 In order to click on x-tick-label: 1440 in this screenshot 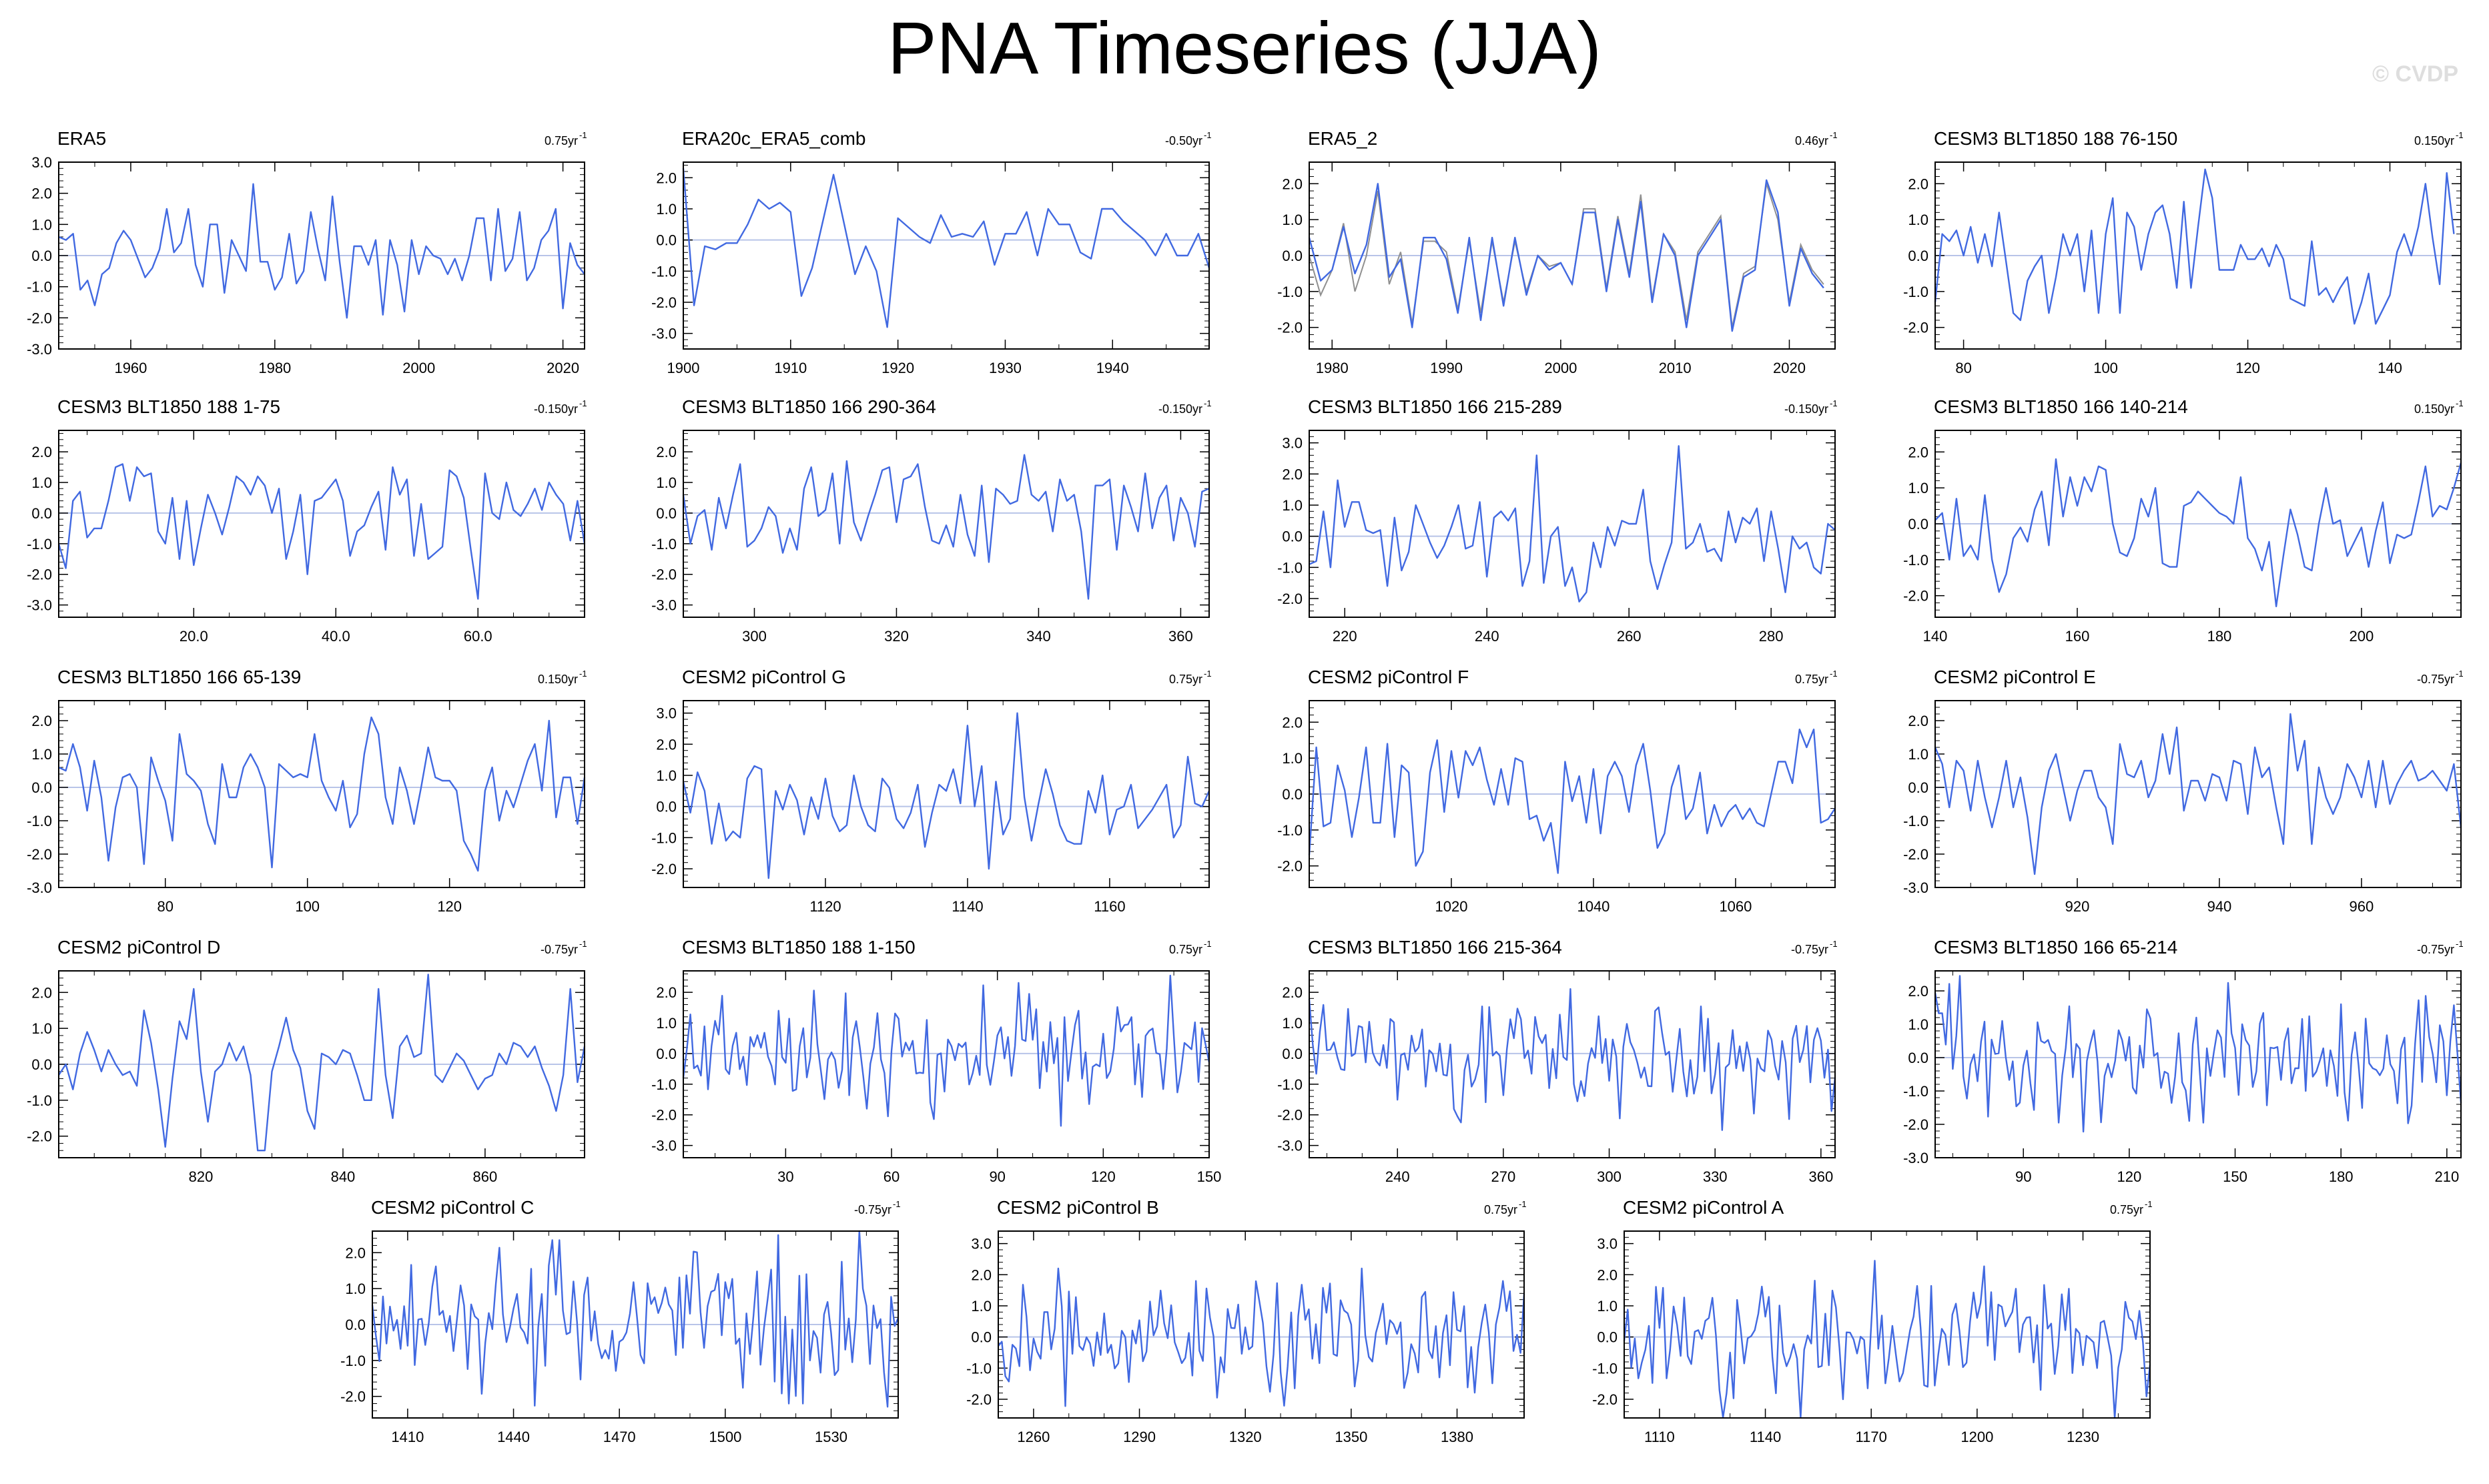, I will do `click(513, 1437)`.